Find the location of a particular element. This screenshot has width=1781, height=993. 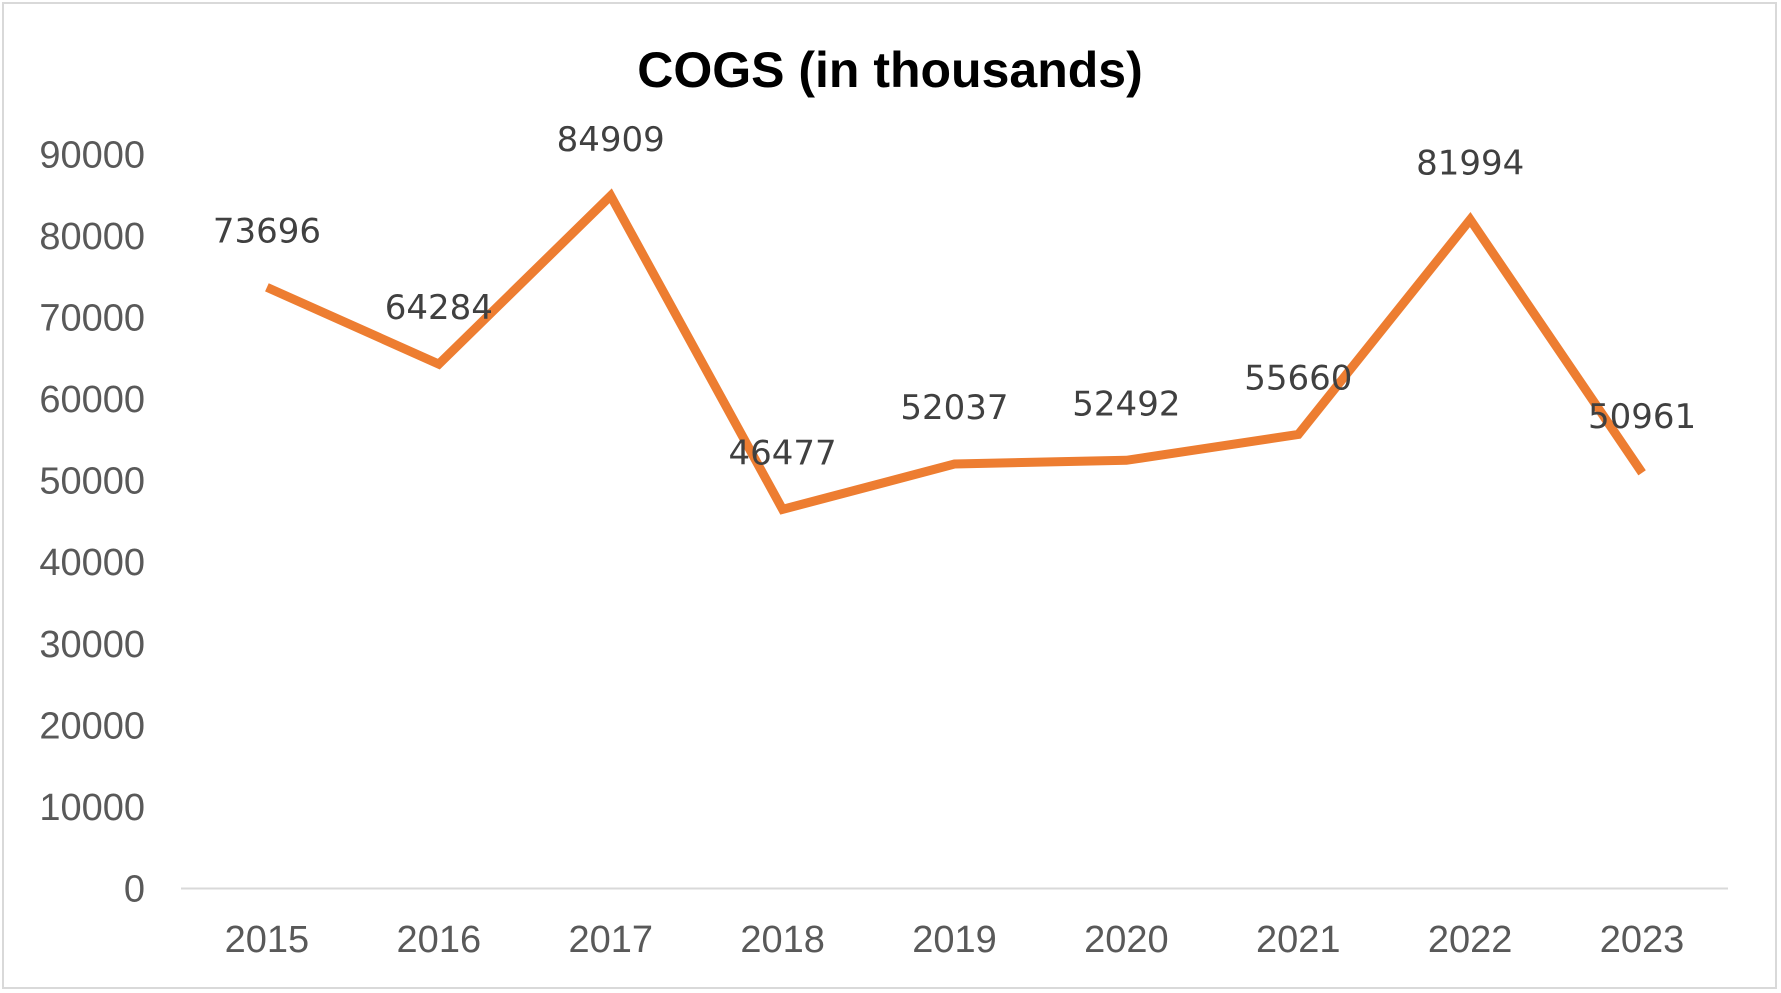

x-tick-label: 2021 is located at coordinates (1298, 940).